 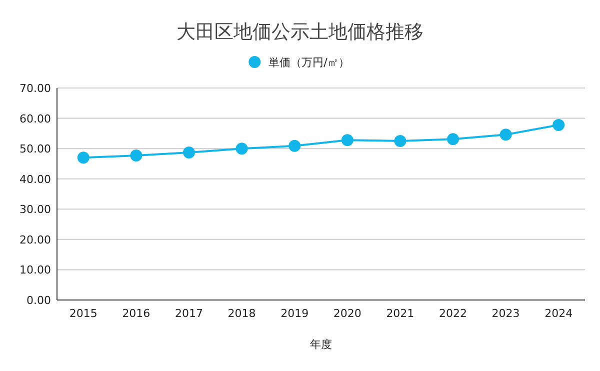 I want to click on y-tick-label: 40.00, so click(x=35, y=179).